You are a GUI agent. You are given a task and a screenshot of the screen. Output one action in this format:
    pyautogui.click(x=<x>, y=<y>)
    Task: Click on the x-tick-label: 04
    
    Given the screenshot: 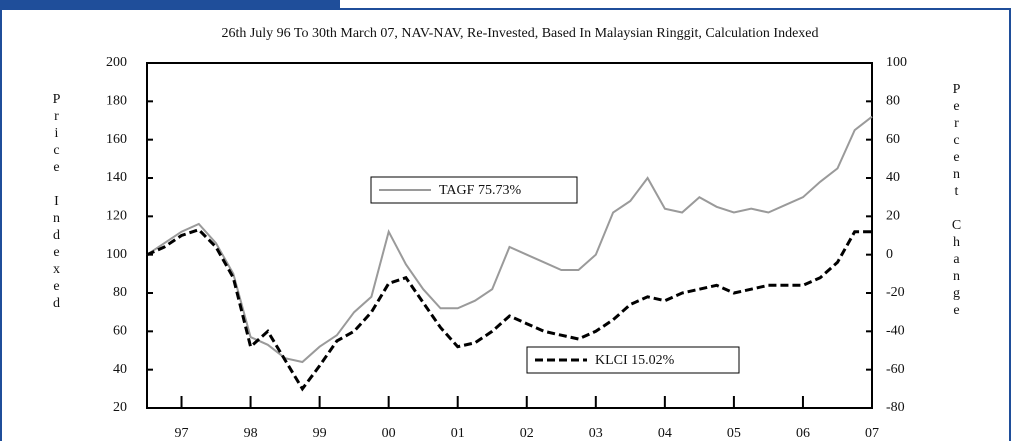 What is the action you would take?
    pyautogui.click(x=665, y=433)
    